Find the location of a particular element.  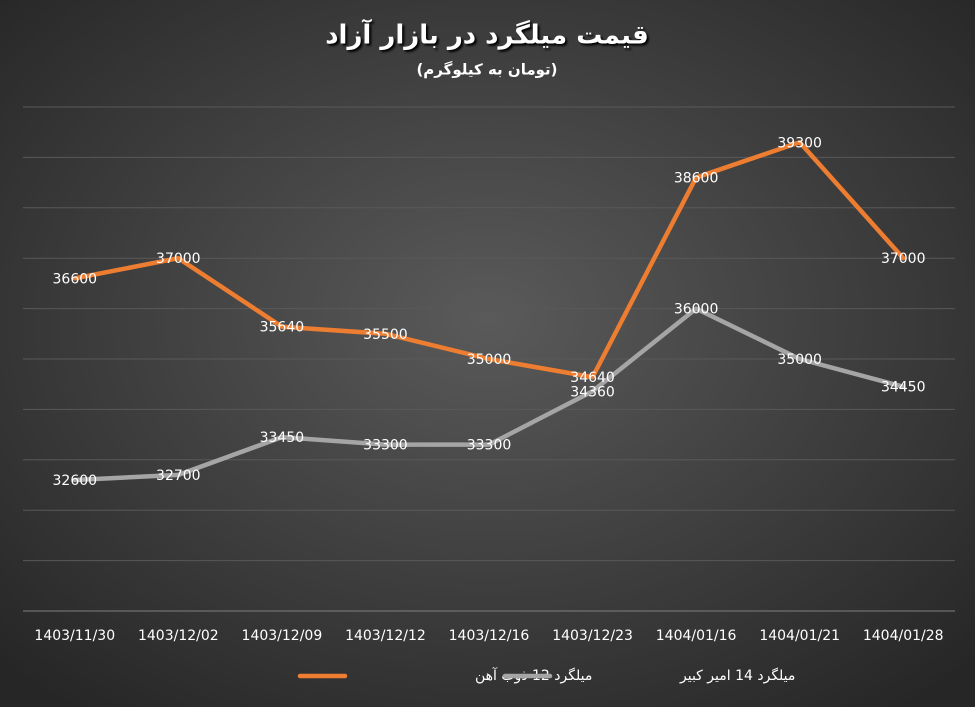

x-tick-label: 1404/01/16 is located at coordinates (696, 636).